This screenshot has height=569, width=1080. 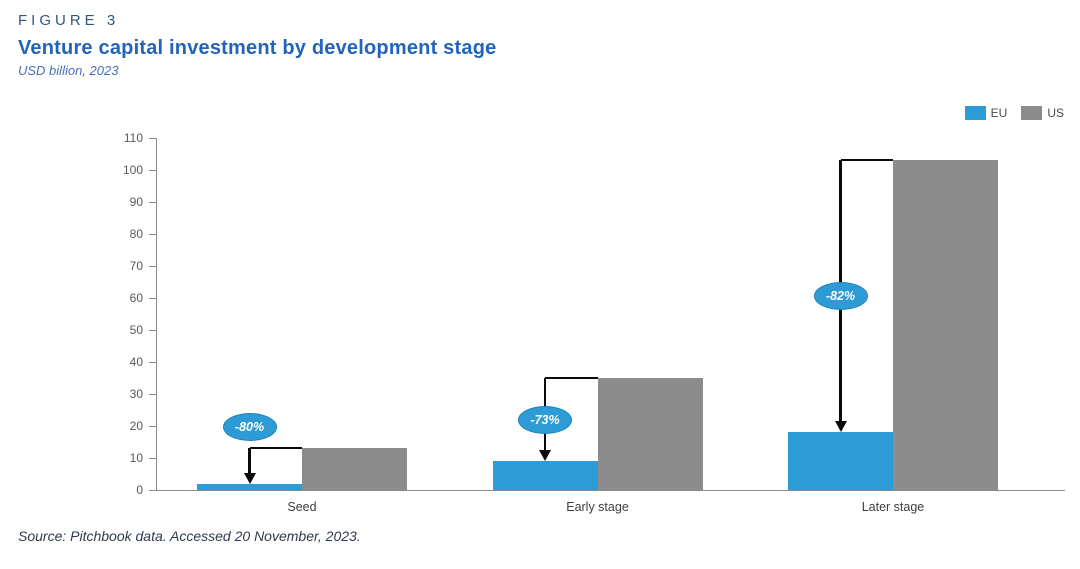 What do you see at coordinates (893, 507) in the screenshot?
I see `category-label-later-stage: Later stage` at bounding box center [893, 507].